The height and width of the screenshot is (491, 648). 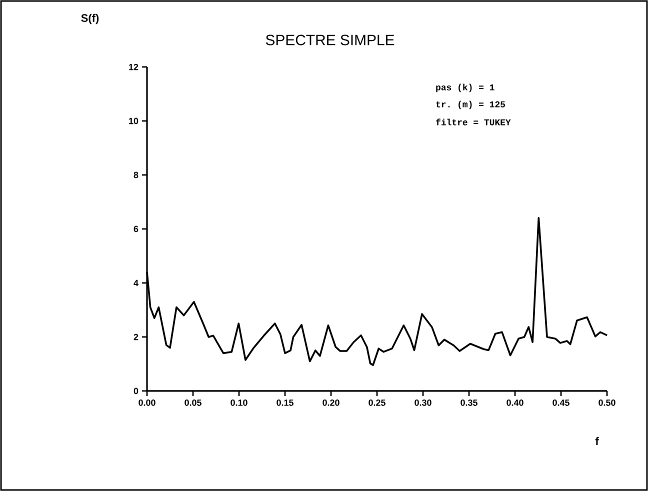 What do you see at coordinates (147, 403) in the screenshot?
I see `x-tick-label: 0.00` at bounding box center [147, 403].